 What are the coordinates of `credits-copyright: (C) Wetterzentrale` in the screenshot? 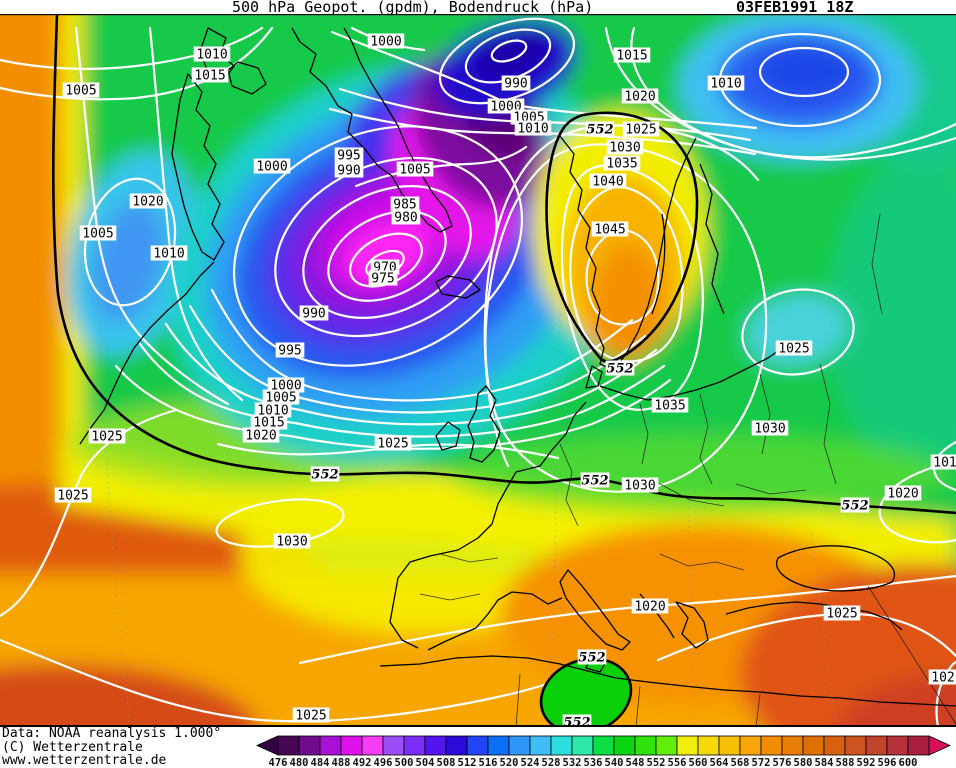 It's located at (72, 747).